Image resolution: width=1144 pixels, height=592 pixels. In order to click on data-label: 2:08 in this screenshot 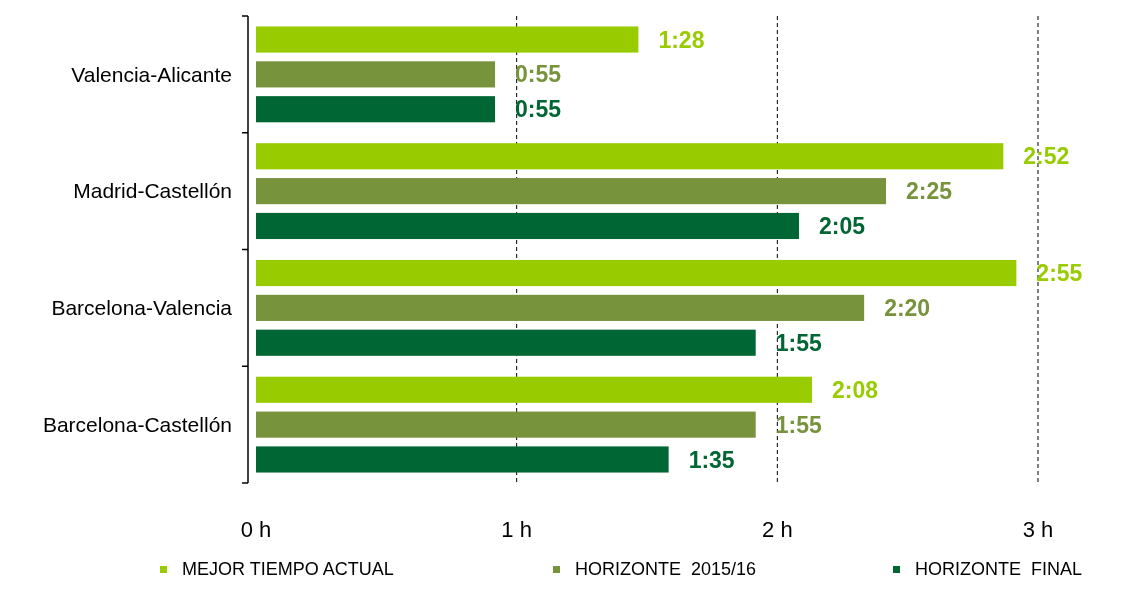, I will do `click(855, 389)`.